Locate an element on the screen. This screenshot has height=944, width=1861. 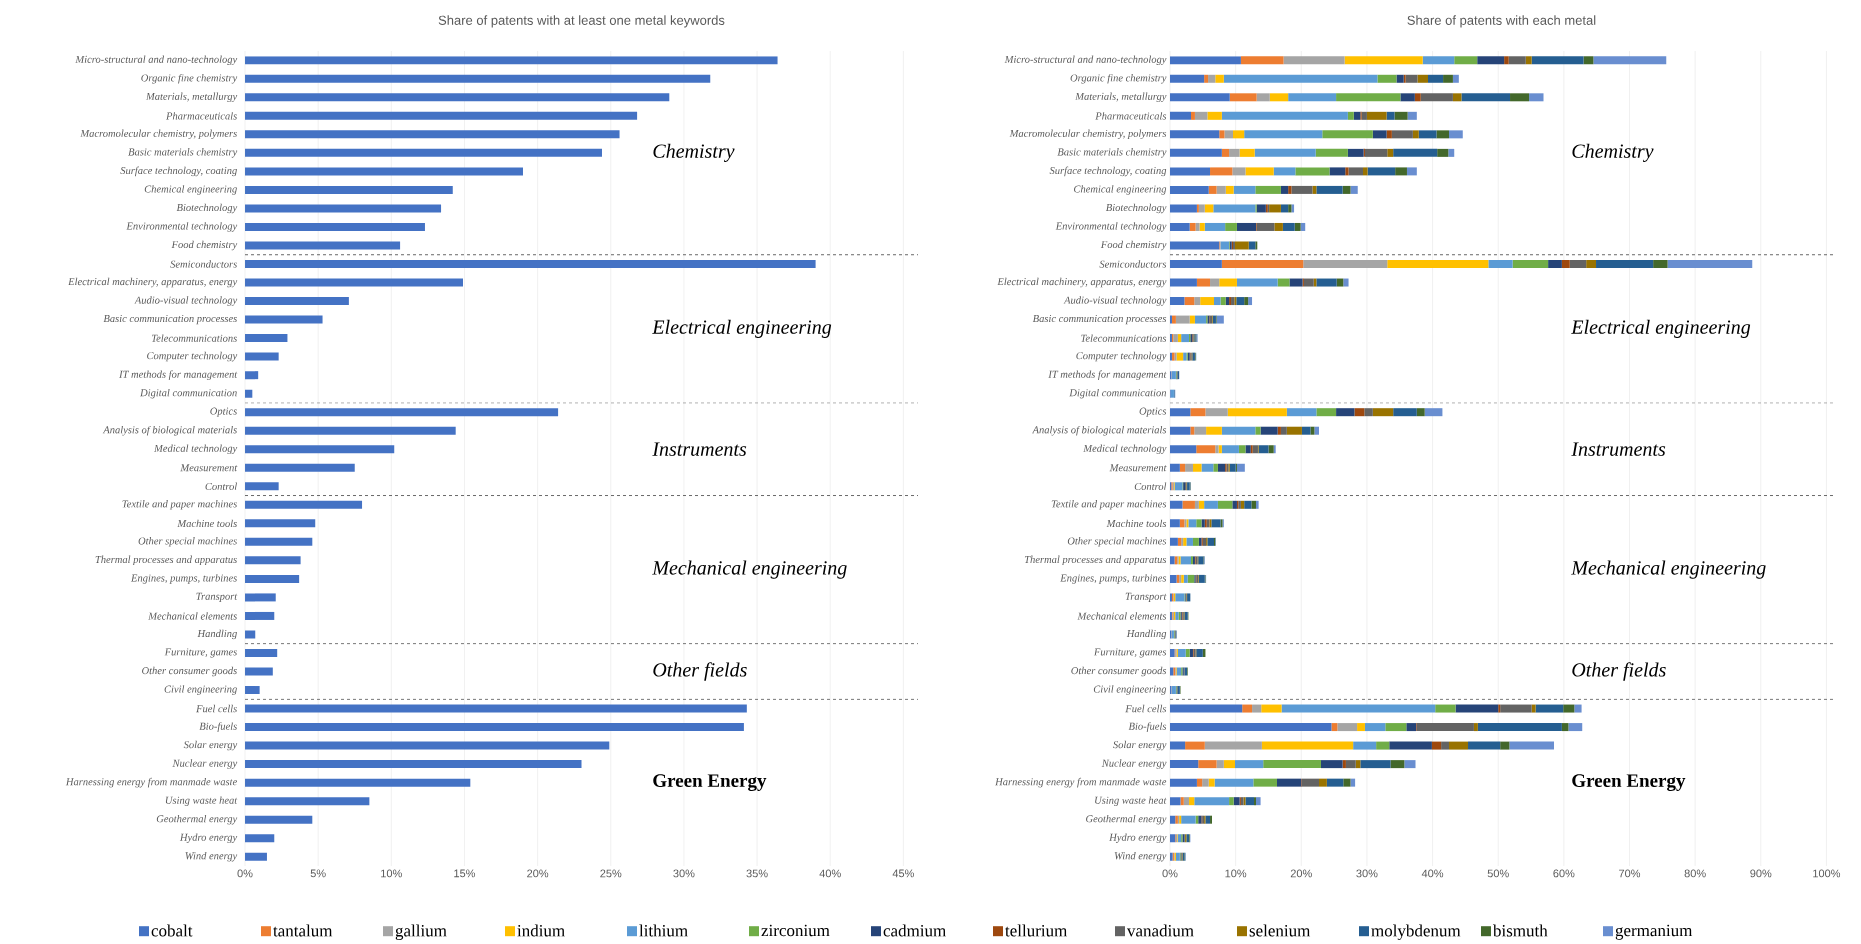
x-tick-label: 35% is located at coordinates (757, 873).